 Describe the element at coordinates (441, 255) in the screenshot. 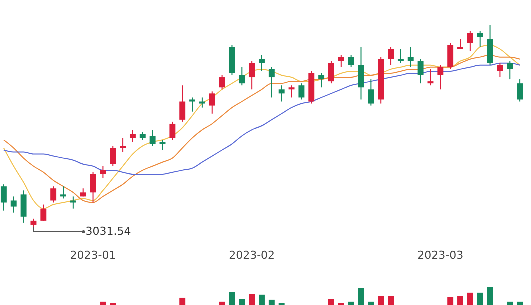

I see `x-tick-label: 2023-03` at that location.